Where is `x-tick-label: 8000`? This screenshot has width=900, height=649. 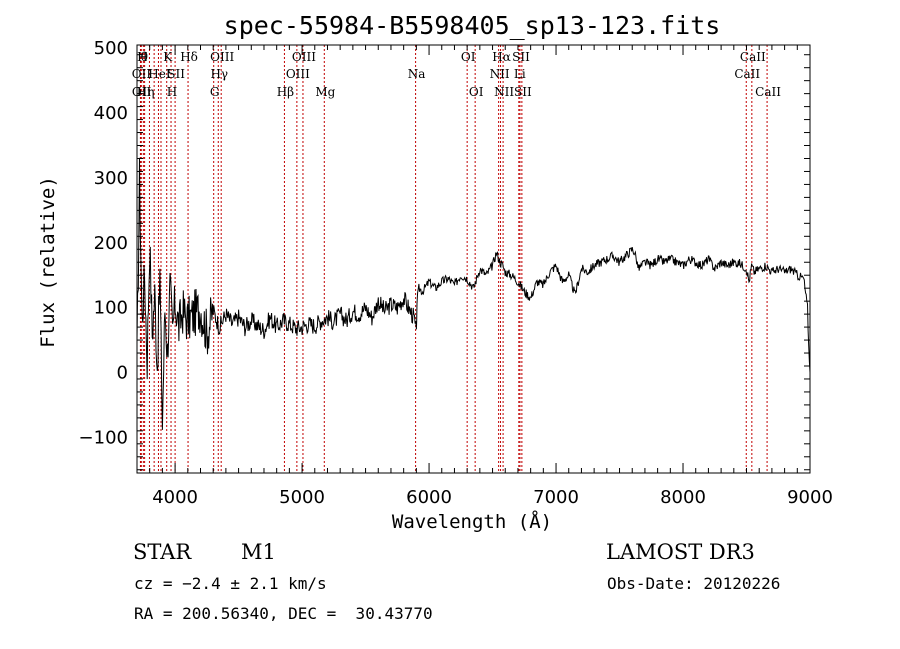
x-tick-label: 8000 is located at coordinates (683, 497).